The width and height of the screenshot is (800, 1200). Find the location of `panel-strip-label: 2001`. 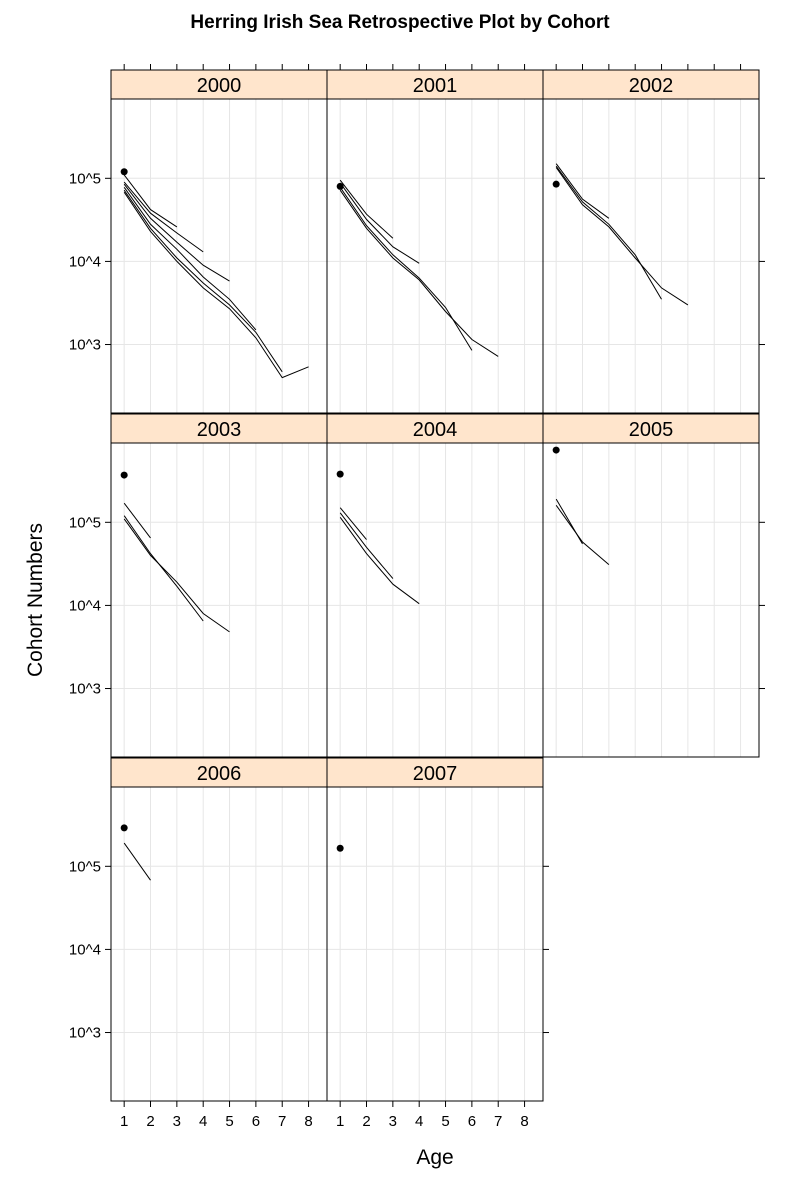

panel-strip-label: 2001 is located at coordinates (435, 86).